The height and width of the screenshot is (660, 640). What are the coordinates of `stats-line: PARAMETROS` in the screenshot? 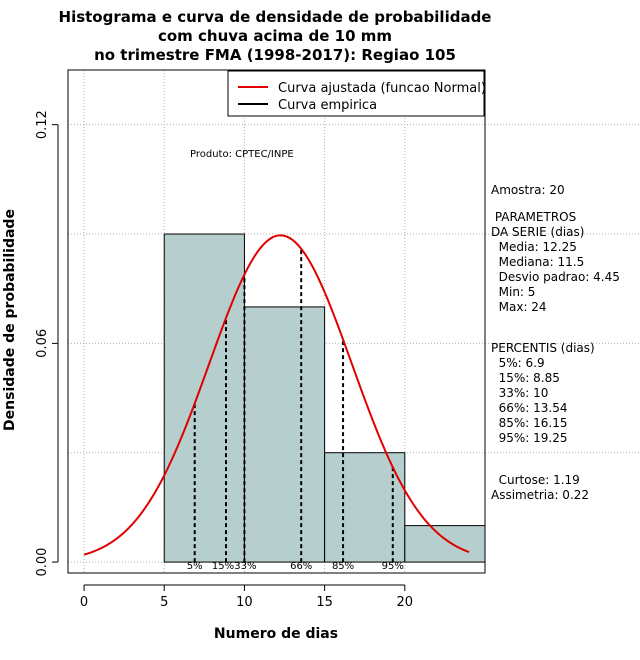 It's located at (533, 217).